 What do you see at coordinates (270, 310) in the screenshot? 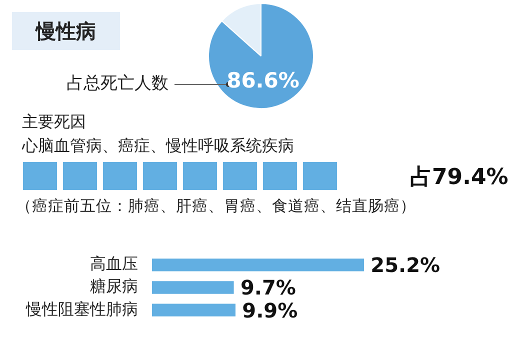
I see `data-label: 9.9%` at bounding box center [270, 310].